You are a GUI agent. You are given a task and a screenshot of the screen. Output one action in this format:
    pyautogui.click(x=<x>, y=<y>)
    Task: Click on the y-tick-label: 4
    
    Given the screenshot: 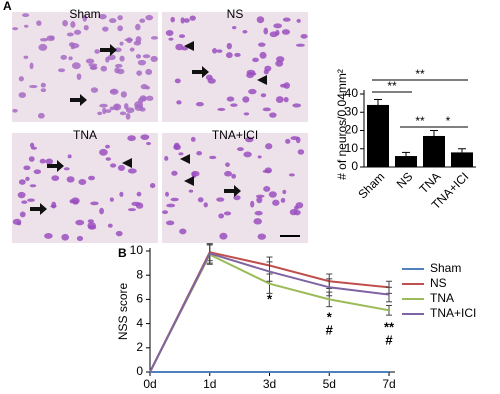 What is the action you would take?
    pyautogui.click(x=139, y=323)
    